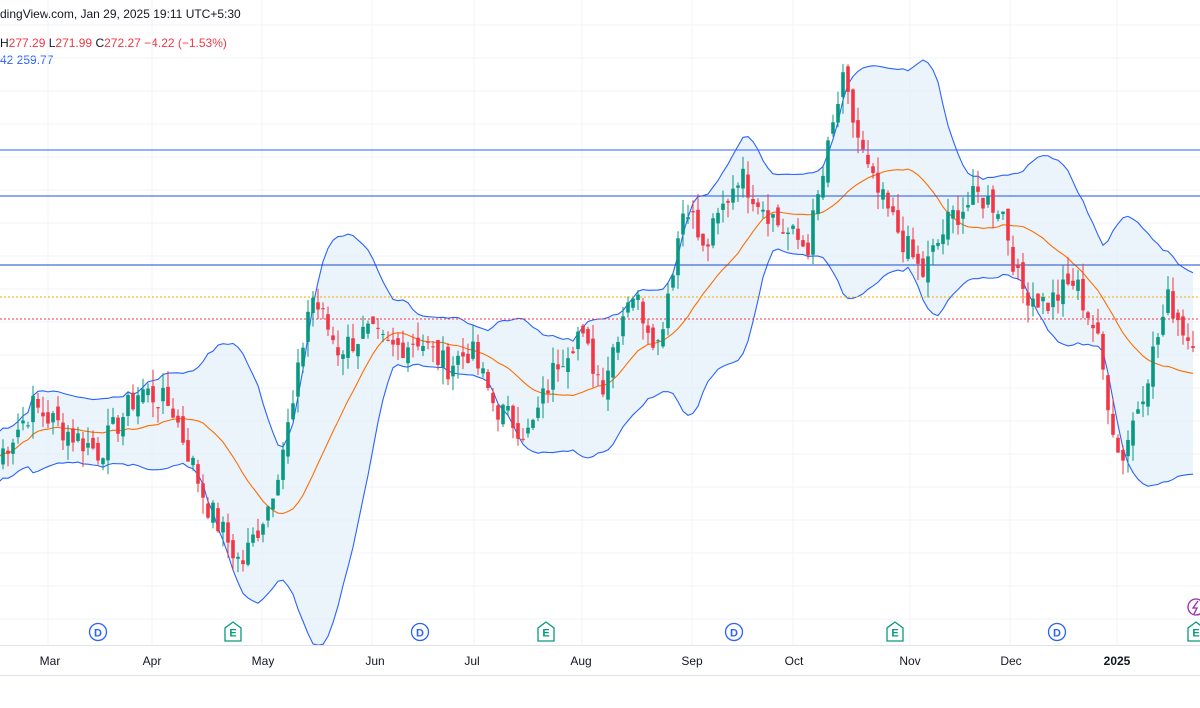 The image size is (1200, 708). What do you see at coordinates (1195, 607) in the screenshot?
I see `lightning-icon` at bounding box center [1195, 607].